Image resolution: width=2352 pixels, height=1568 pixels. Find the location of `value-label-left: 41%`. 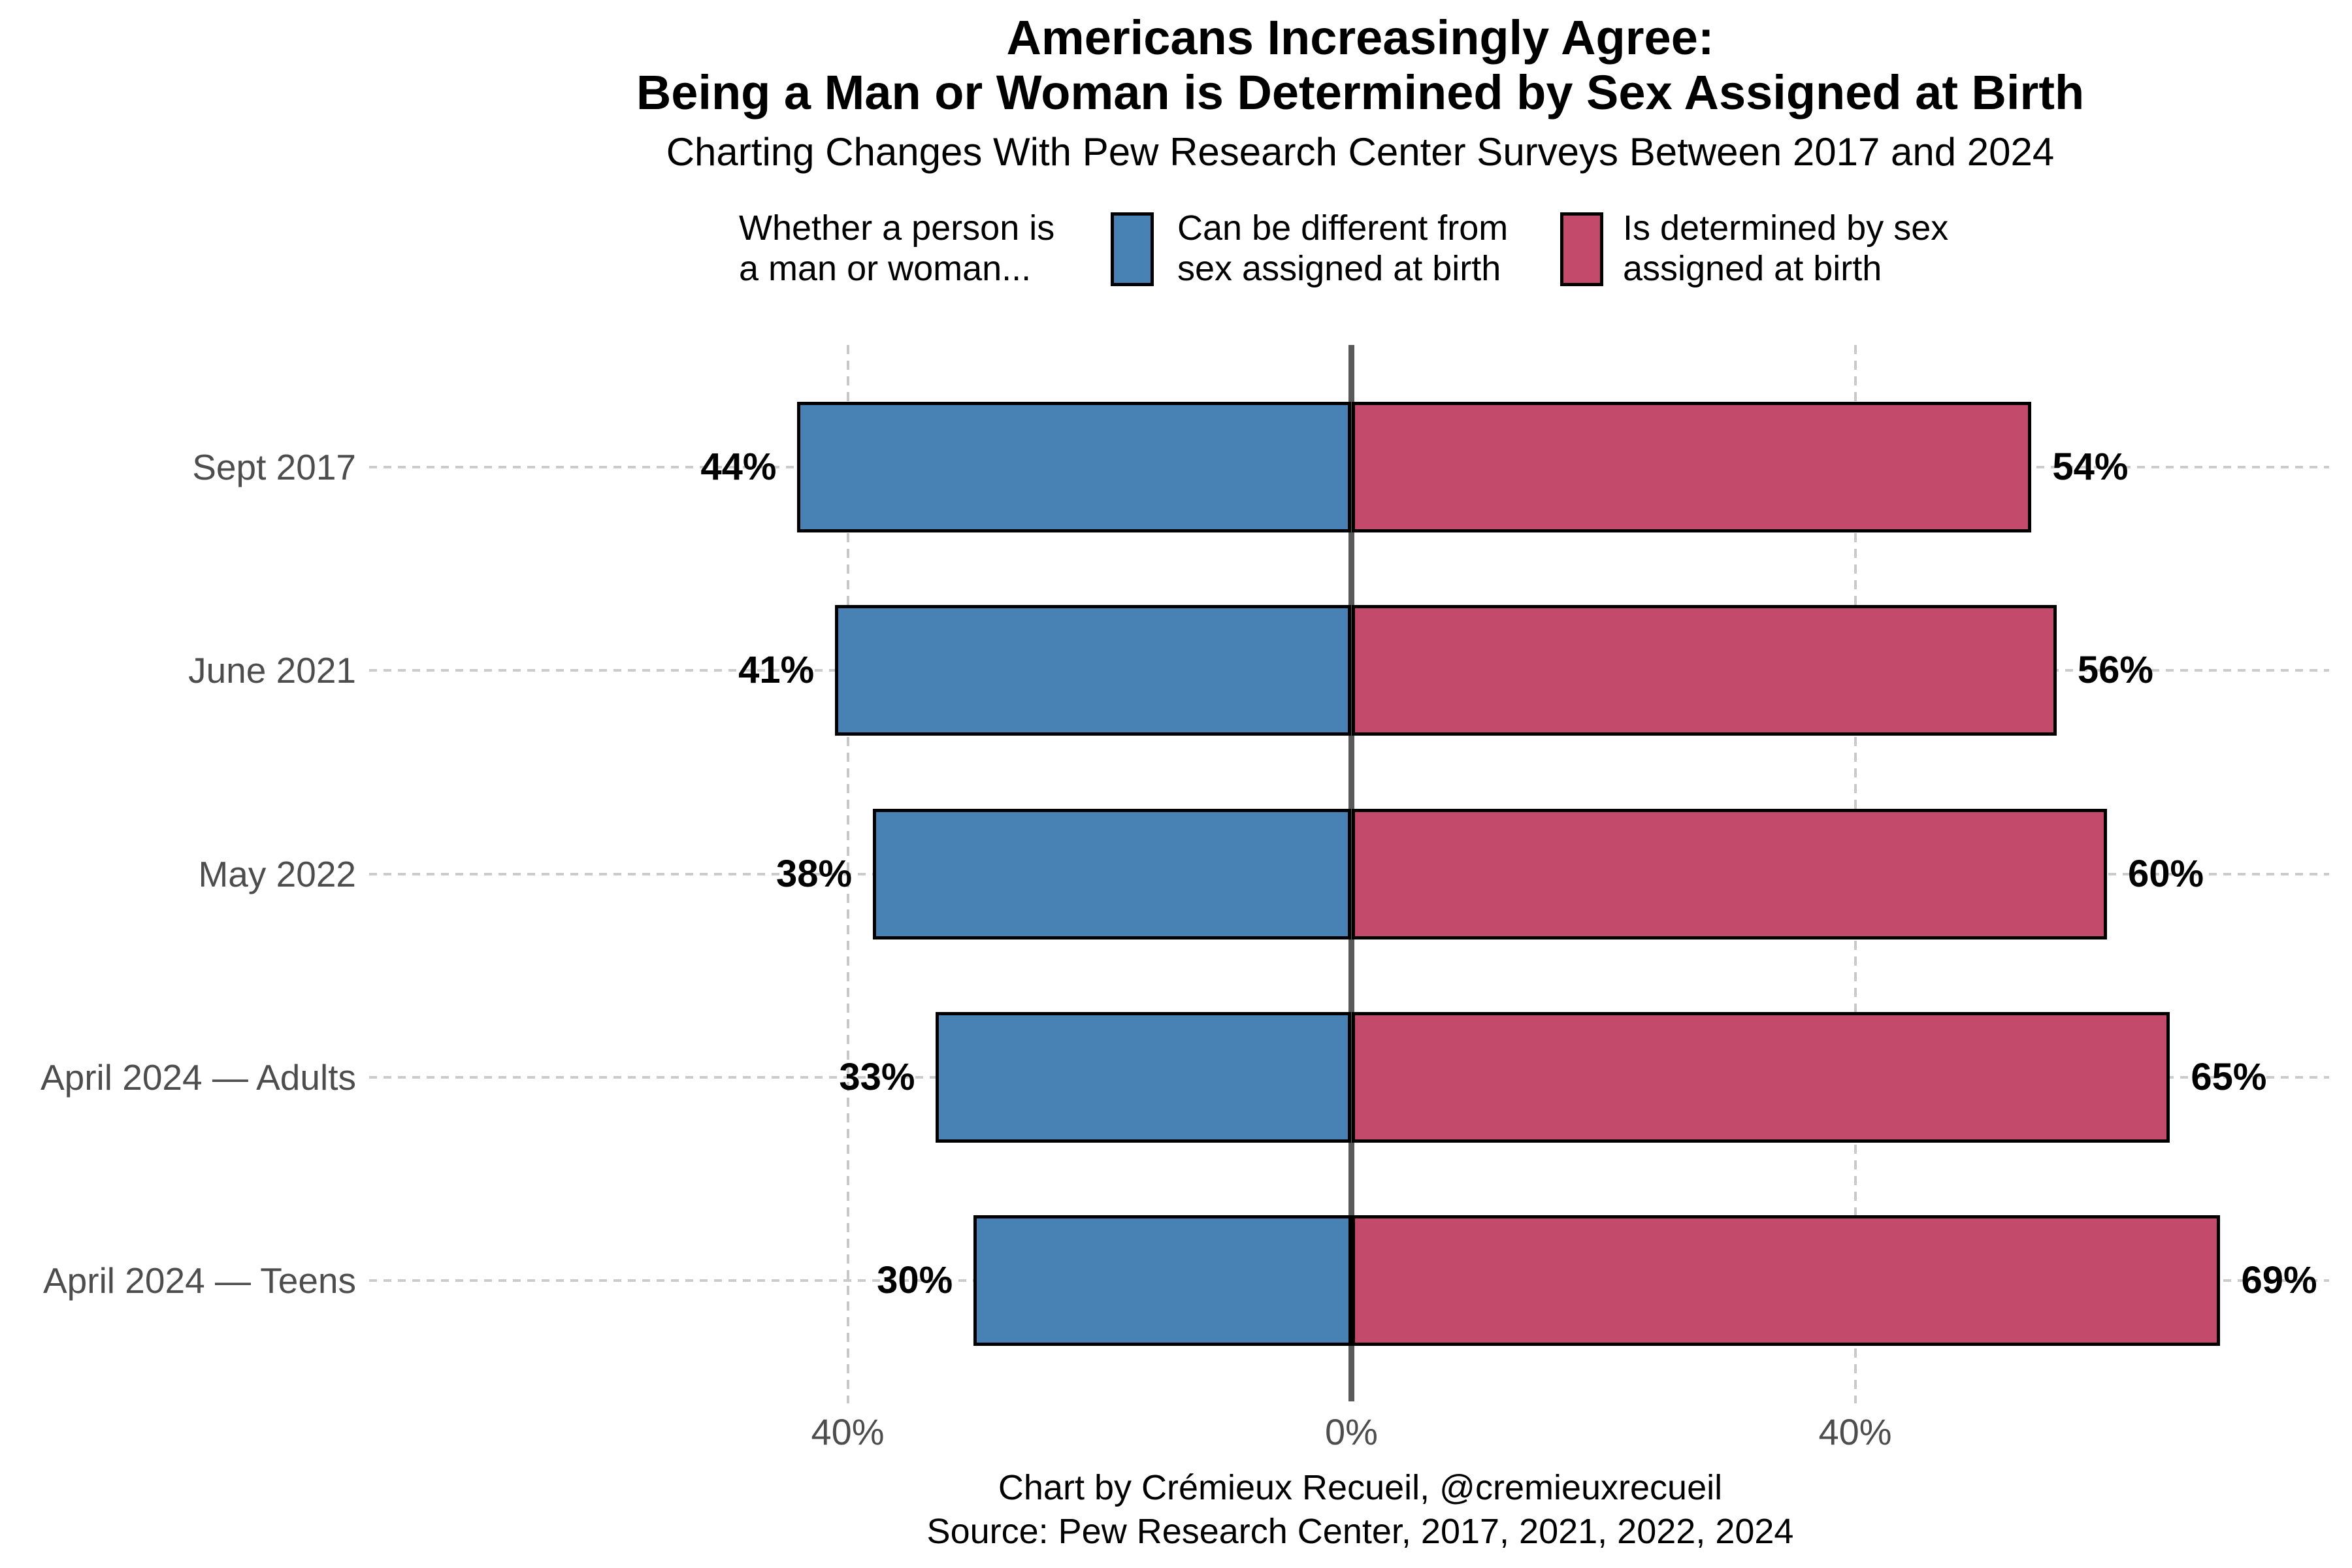

value-label-left: 41% is located at coordinates (776, 670).